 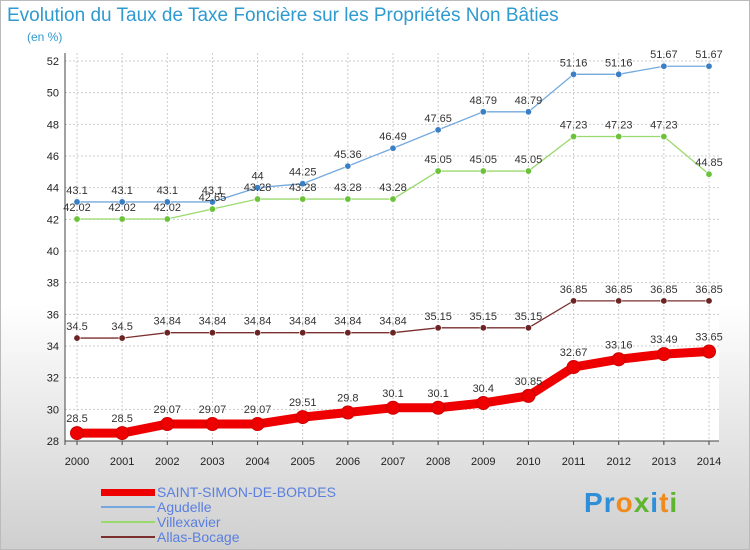 What do you see at coordinates (45, 37) in the screenshot?
I see `chart-unit-label: (en %)` at bounding box center [45, 37].